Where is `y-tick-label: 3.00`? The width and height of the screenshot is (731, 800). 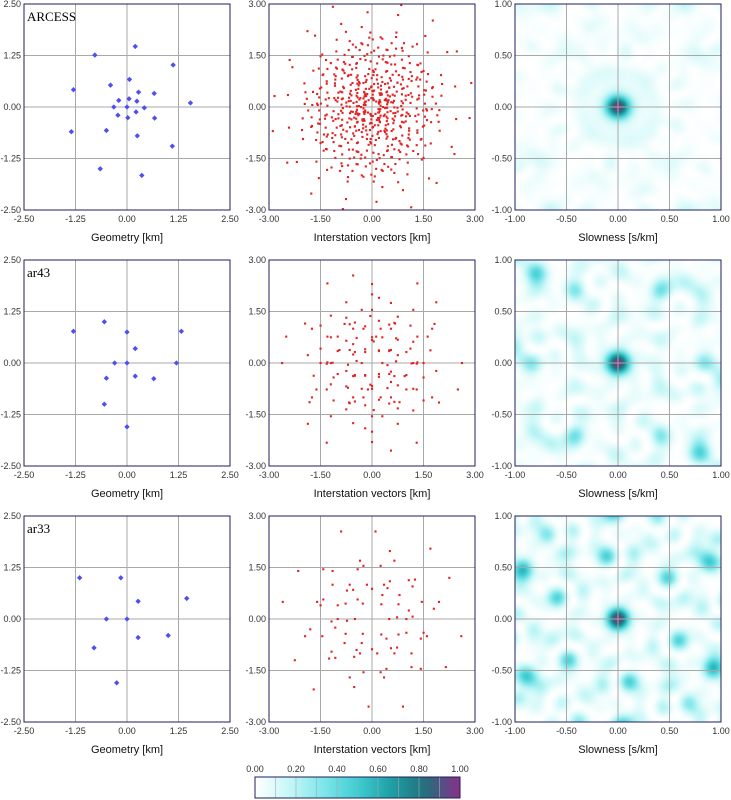
y-tick-label: 3.00 is located at coordinates (257, 260).